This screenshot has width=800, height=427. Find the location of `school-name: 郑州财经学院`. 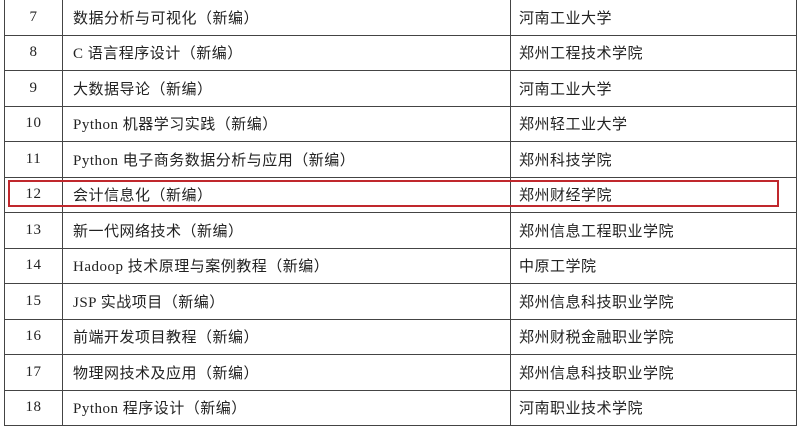

school-name: 郑州财经学院 is located at coordinates (653, 194).